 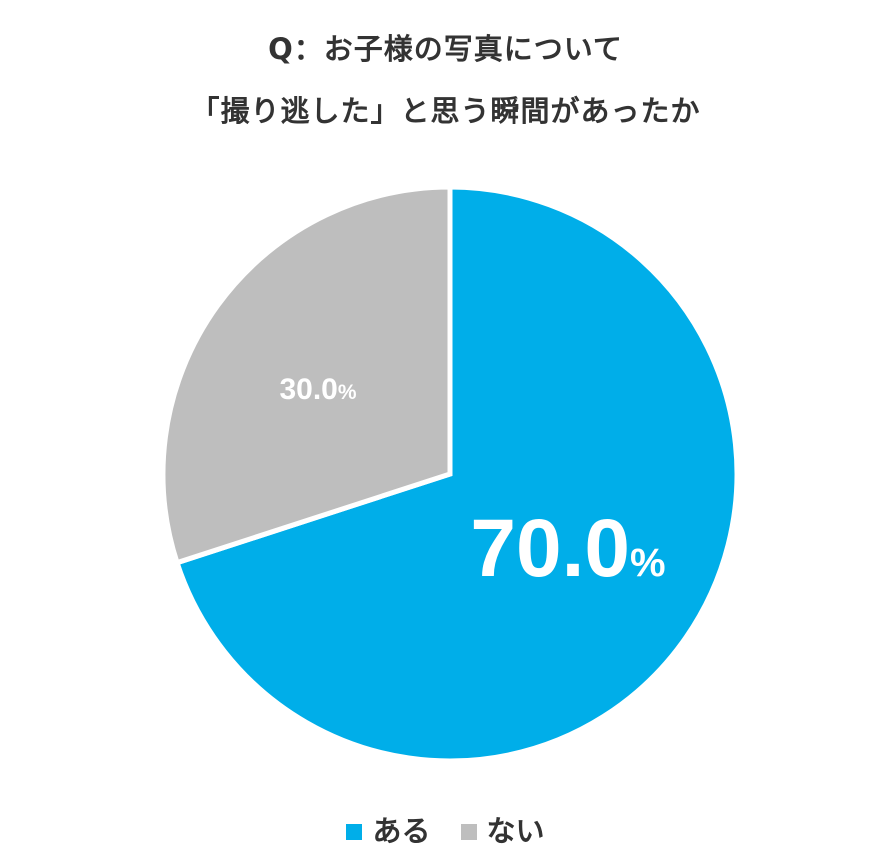 What do you see at coordinates (515, 831) in the screenshot?
I see `legend-label-nai: ない` at bounding box center [515, 831].